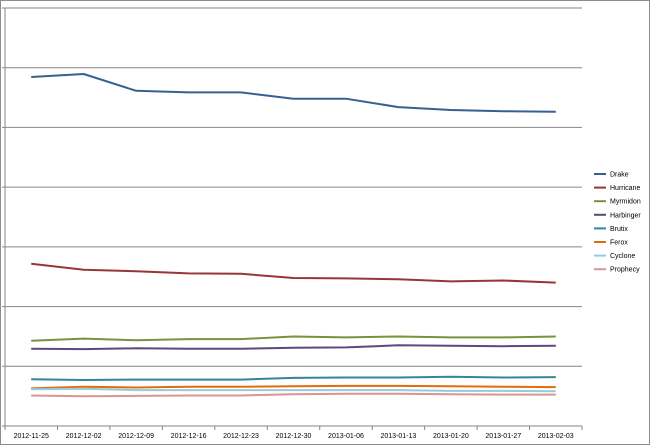  What do you see at coordinates (84, 436) in the screenshot?
I see `x-tick-label: 2012-12-02` at bounding box center [84, 436].